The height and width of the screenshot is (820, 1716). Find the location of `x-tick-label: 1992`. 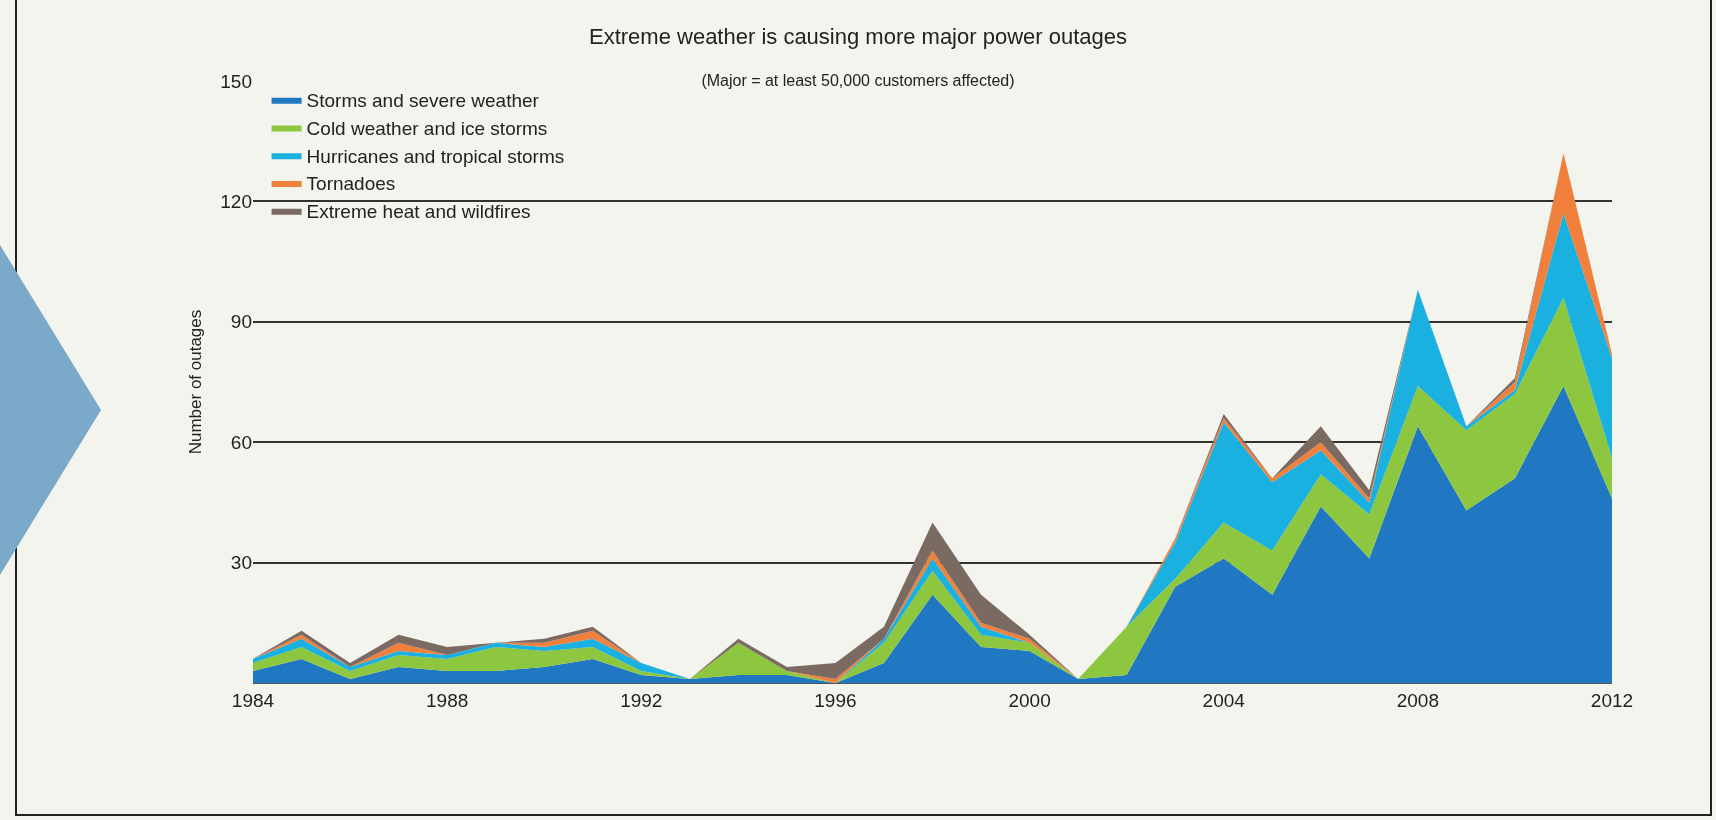

x-tick-label: 1992 is located at coordinates (641, 700).